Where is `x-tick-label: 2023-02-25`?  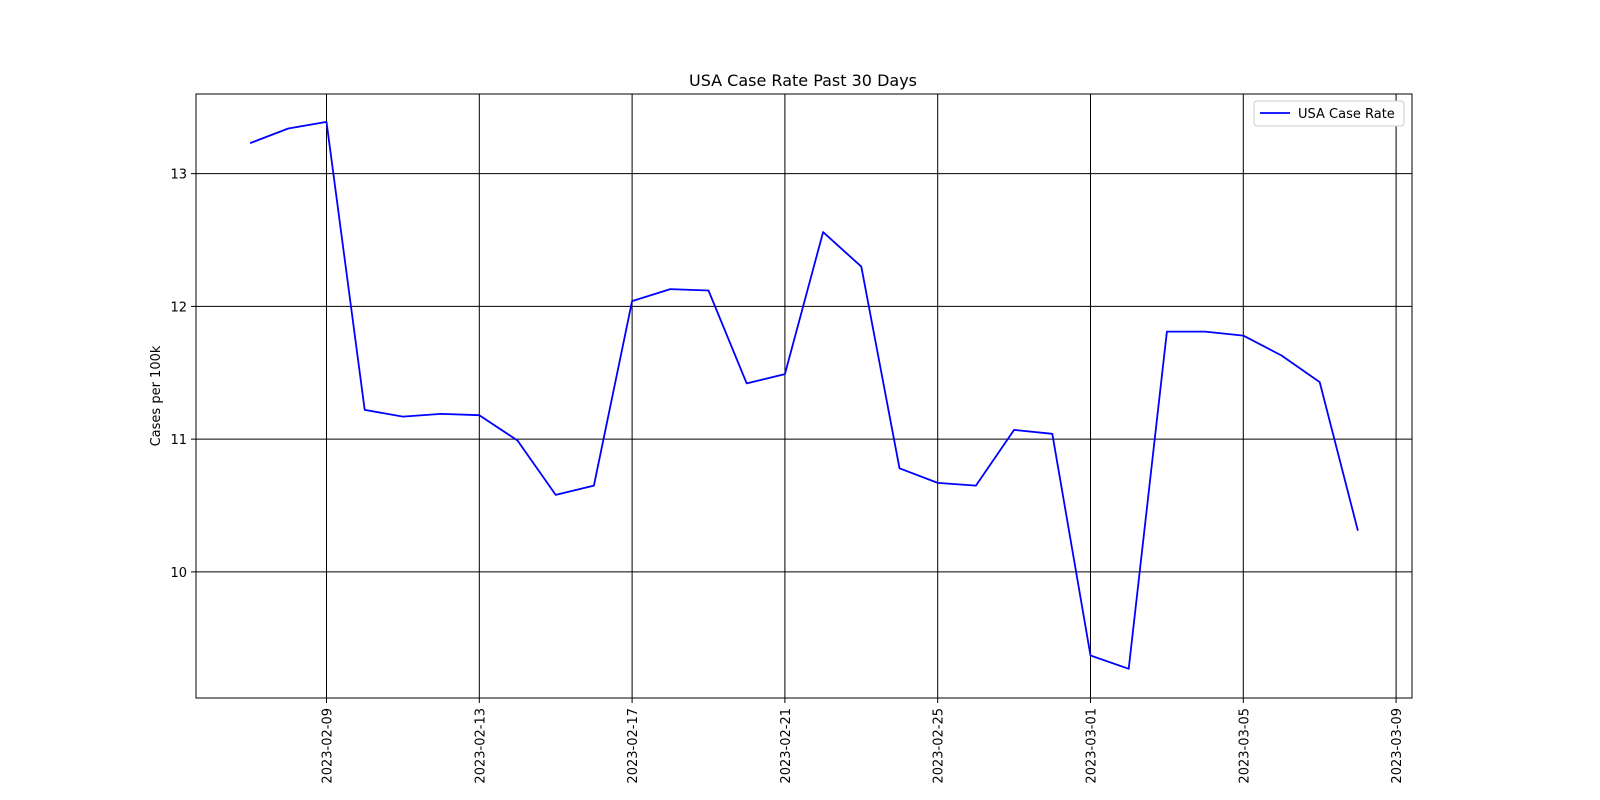 x-tick-label: 2023-02-25 is located at coordinates (939, 746).